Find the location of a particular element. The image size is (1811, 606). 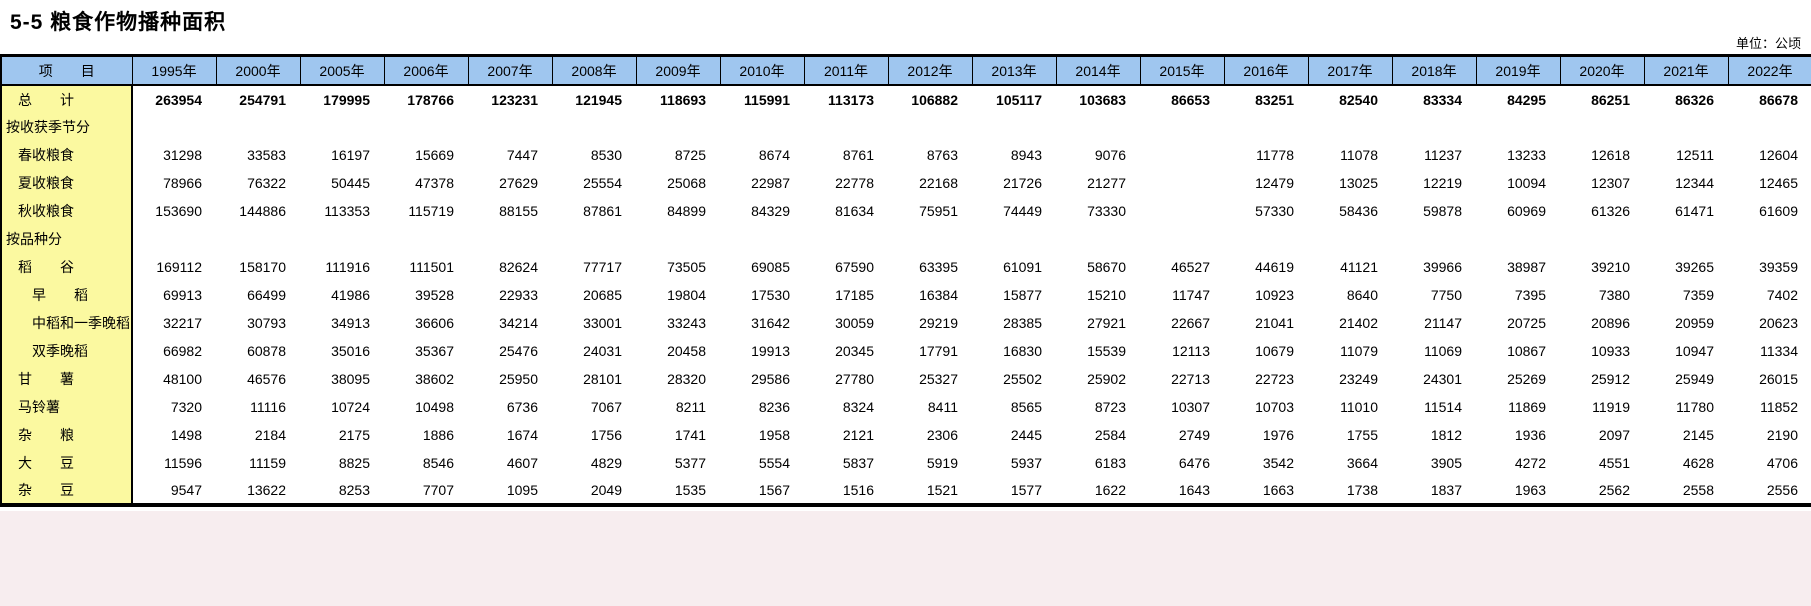

data-cell: 1622 is located at coordinates (1110, 490).